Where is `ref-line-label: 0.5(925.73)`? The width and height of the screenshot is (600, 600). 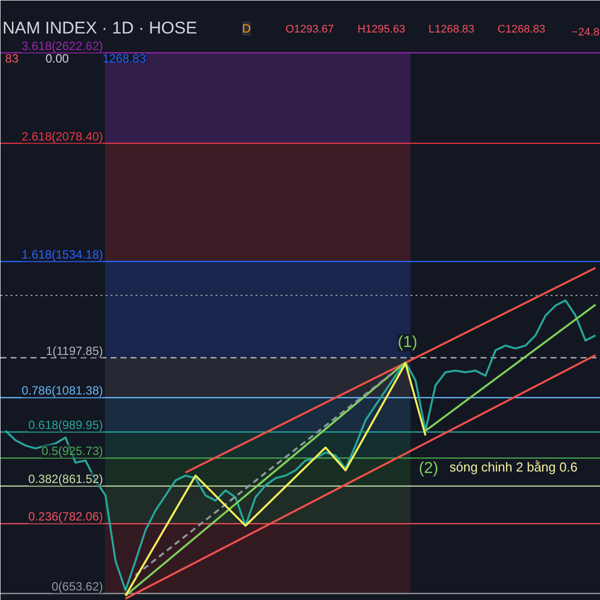
ref-line-label: 0.5(925.73) is located at coordinates (73, 451).